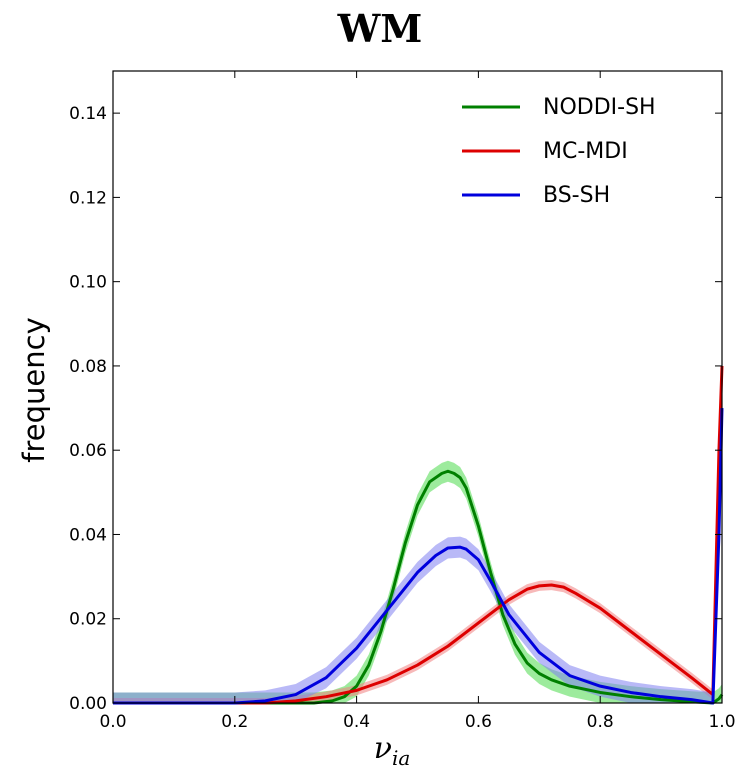  Describe the element at coordinates (88, 114) in the screenshot. I see `y-tick-label: 0.14` at that location.